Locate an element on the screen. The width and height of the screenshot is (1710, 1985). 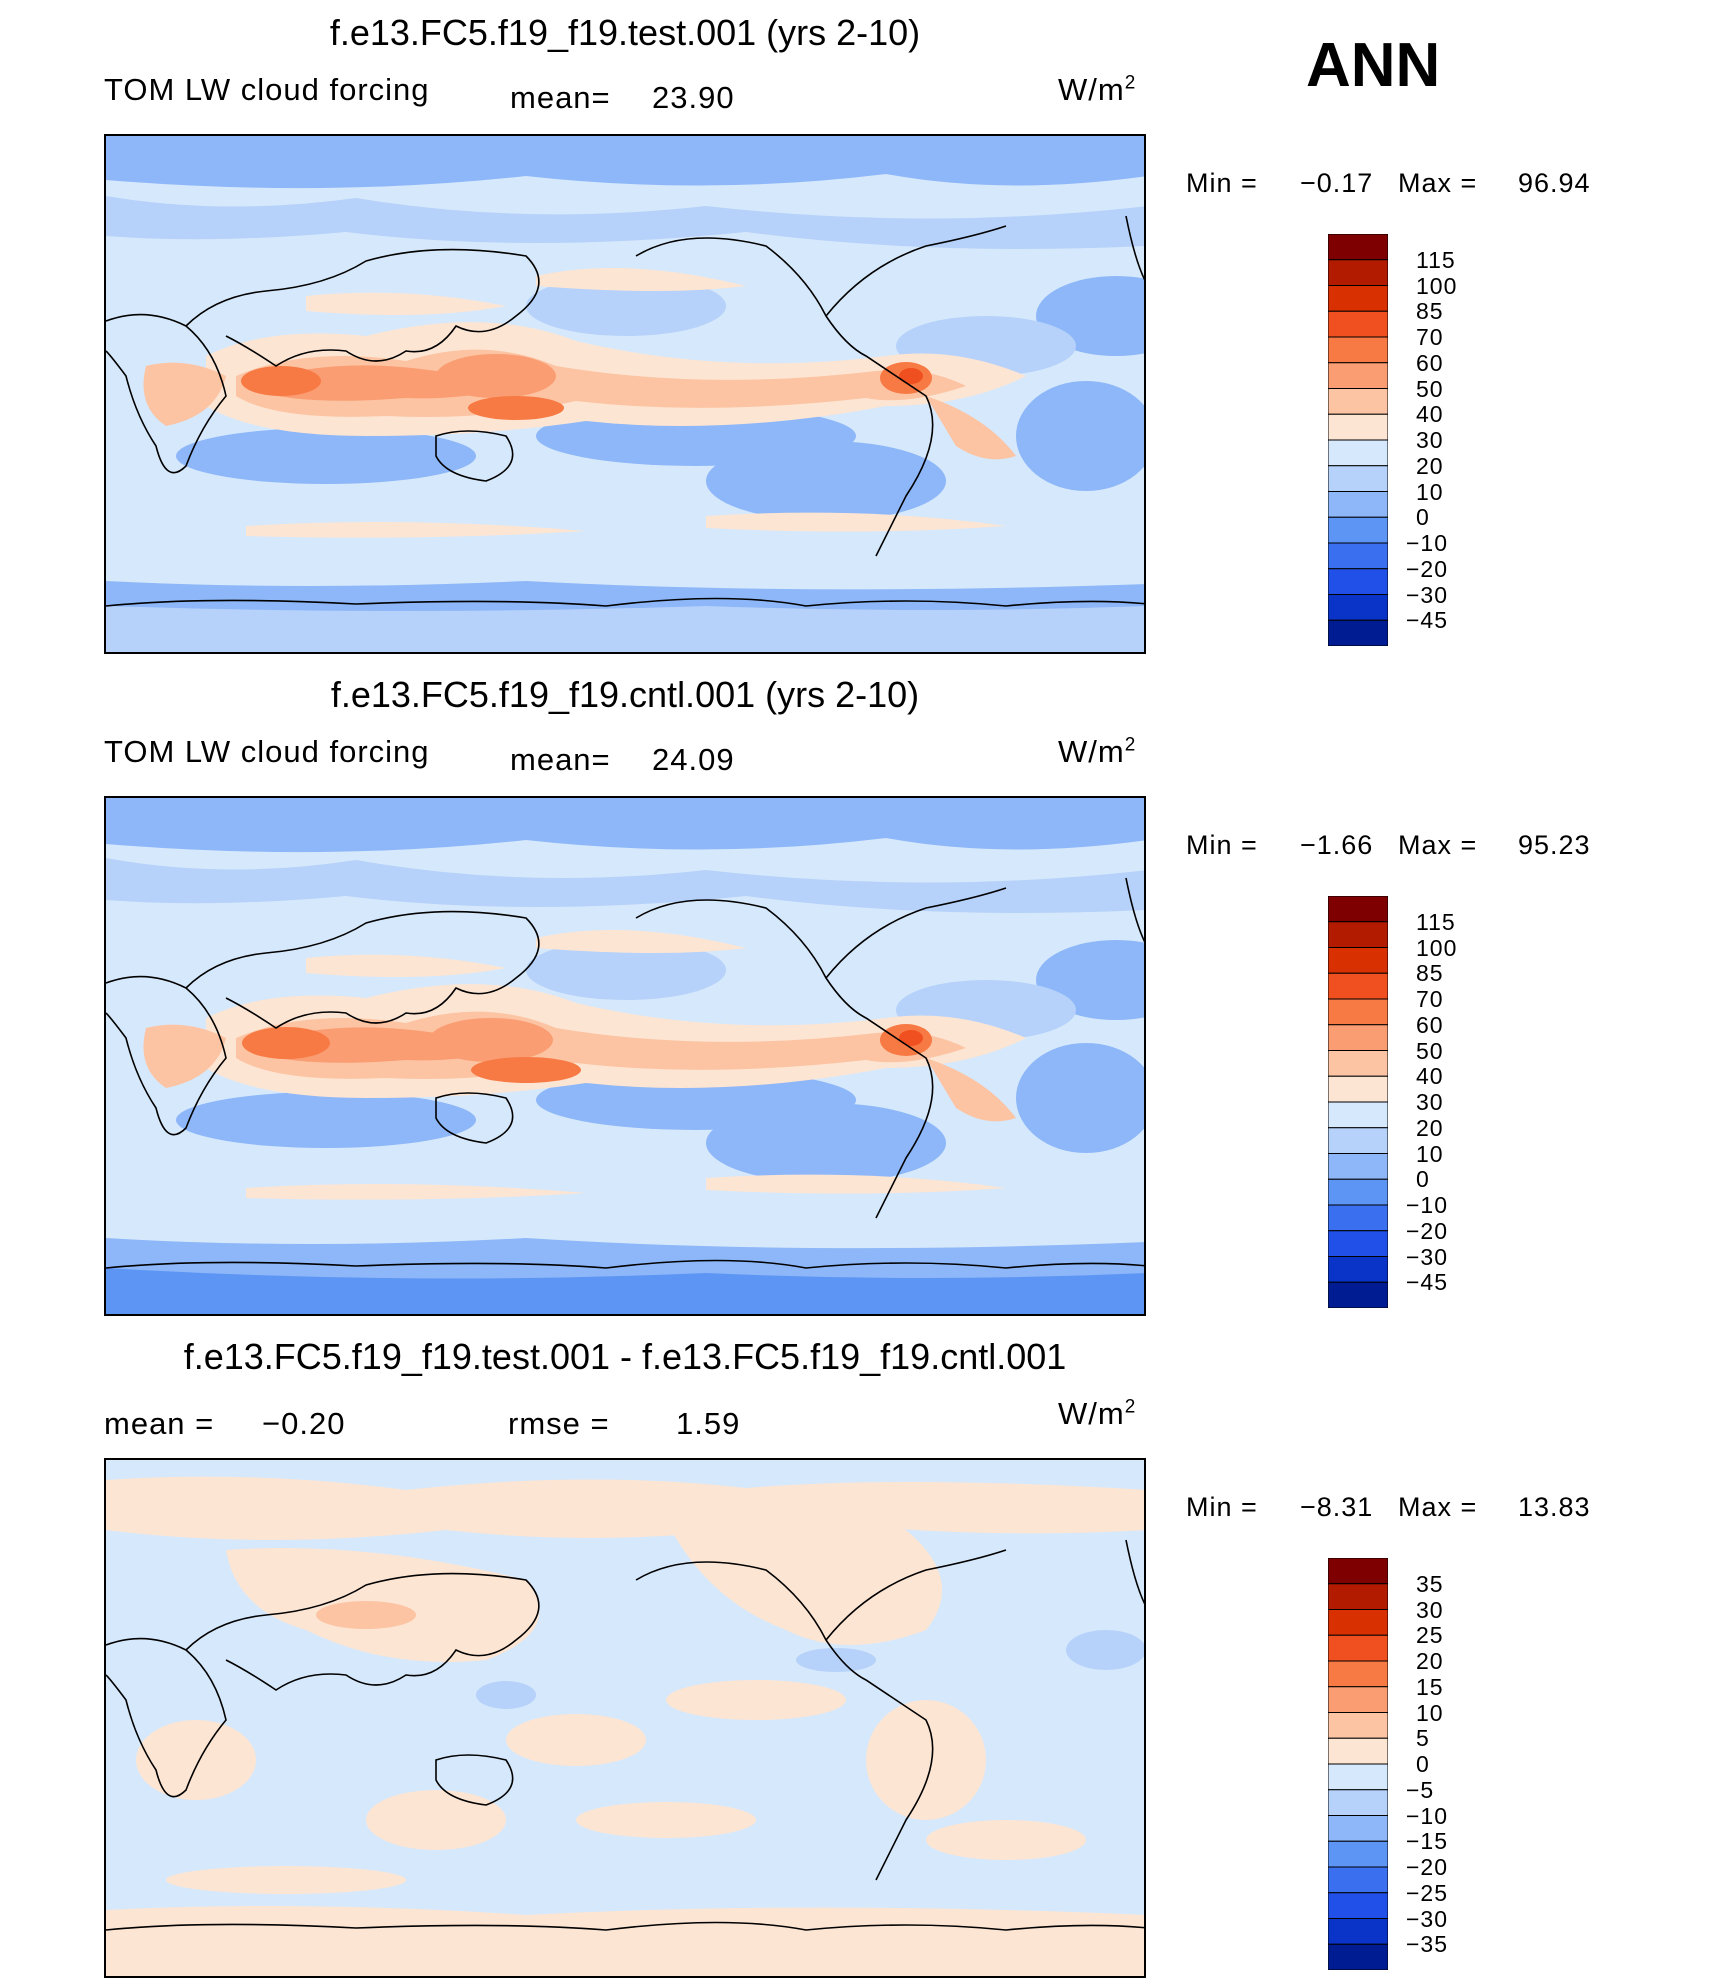
panel-3-rmse-value: 1.59 is located at coordinates (708, 1423).